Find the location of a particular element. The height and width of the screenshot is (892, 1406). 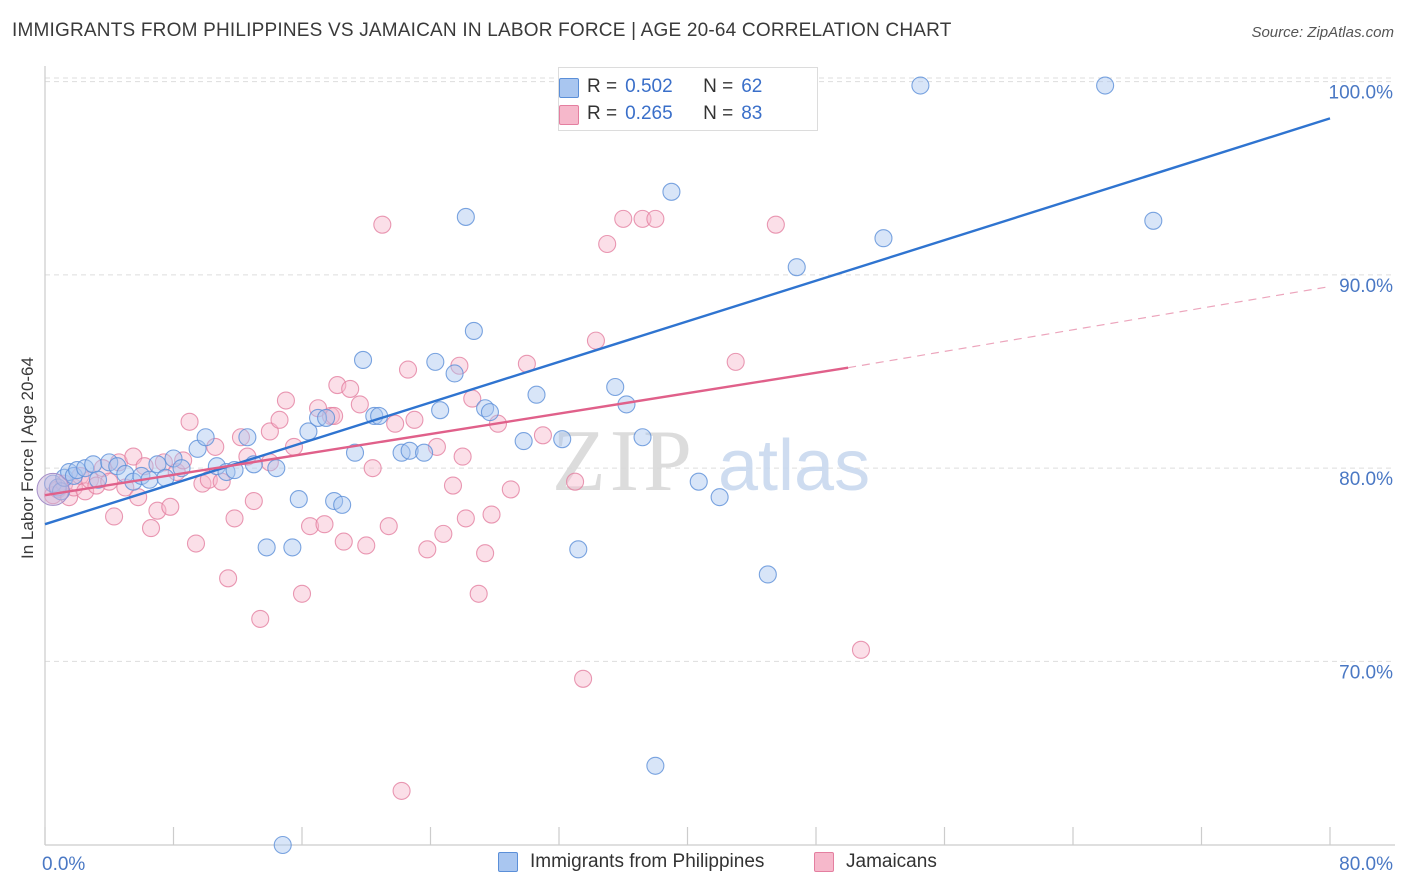

point-cluster is located at coordinates (53, 489).